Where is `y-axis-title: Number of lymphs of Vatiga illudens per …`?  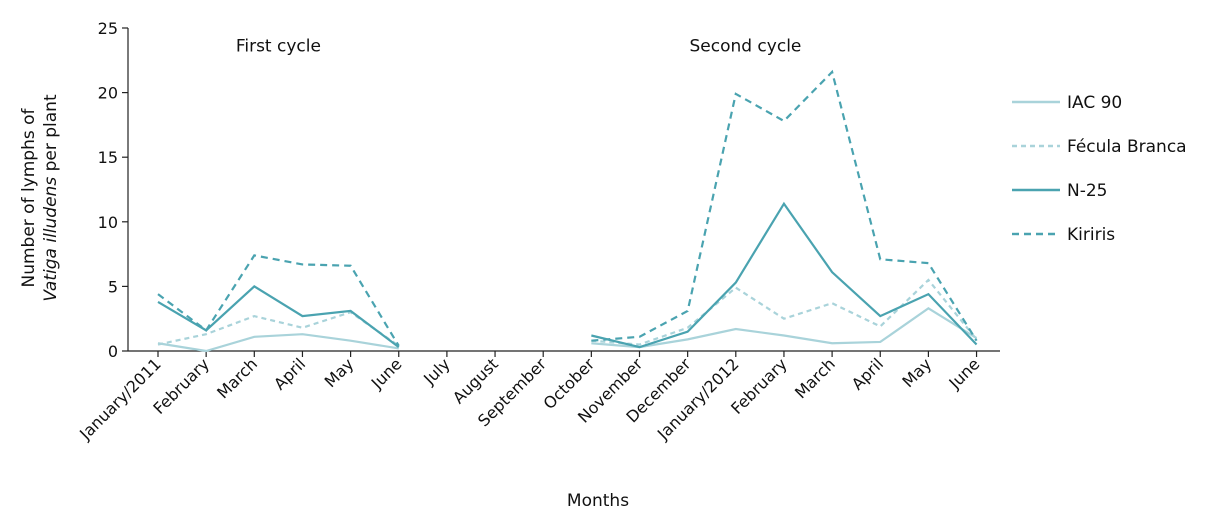 y-axis-title: Number of lymphs of Vatiga illudens per … is located at coordinates (40, 198).